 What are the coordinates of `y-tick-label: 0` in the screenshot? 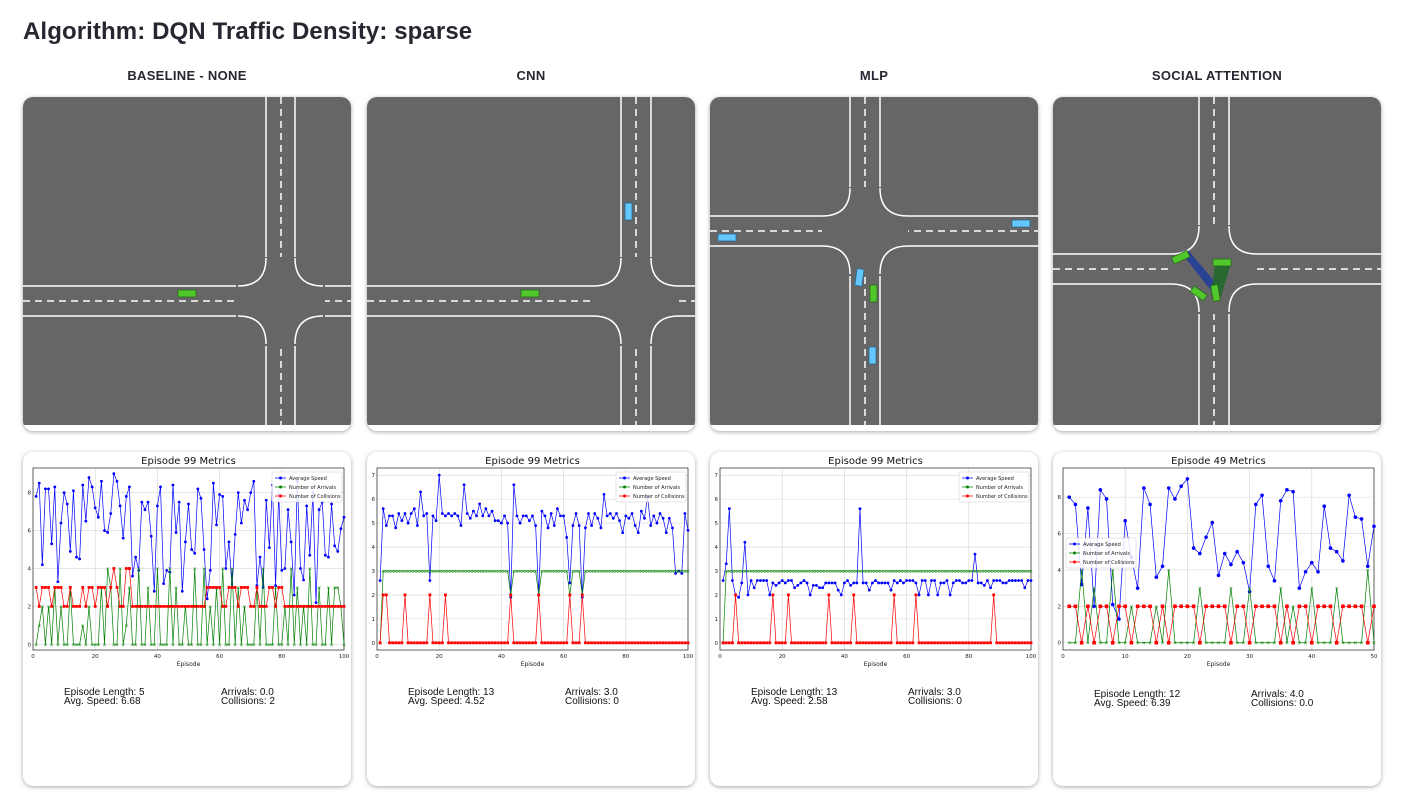 It's located at (30, 645).